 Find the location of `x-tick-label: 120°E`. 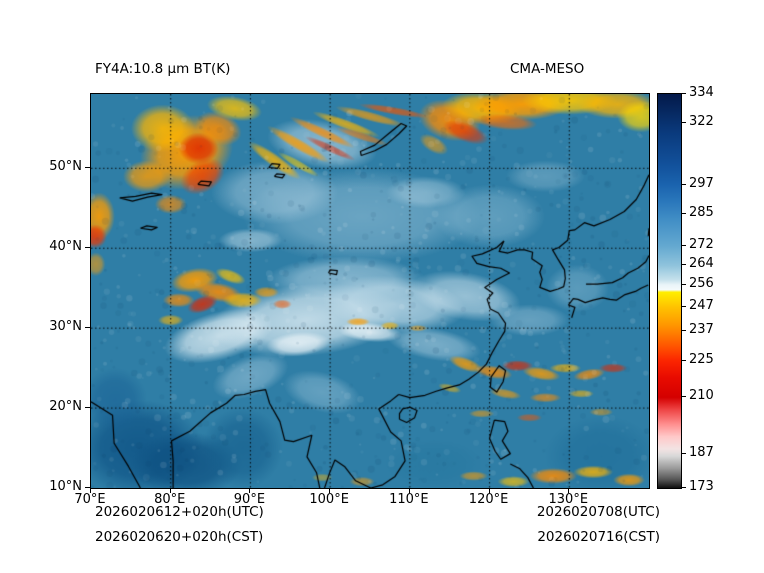

x-tick-label: 120°E is located at coordinates (488, 499).